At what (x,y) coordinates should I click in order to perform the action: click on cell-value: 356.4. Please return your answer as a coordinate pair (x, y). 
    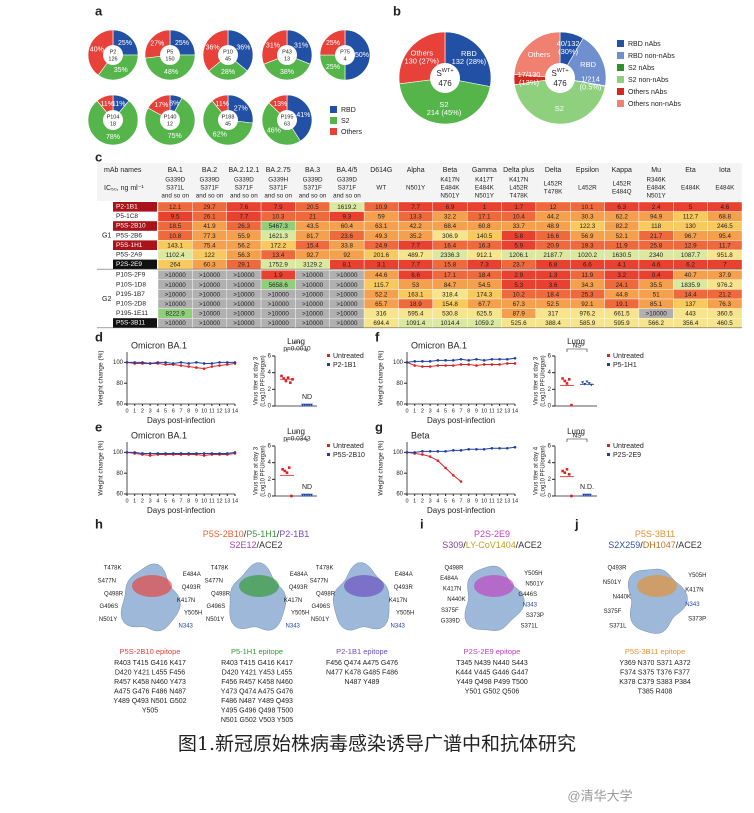
    Looking at the image, I should click on (691, 323).